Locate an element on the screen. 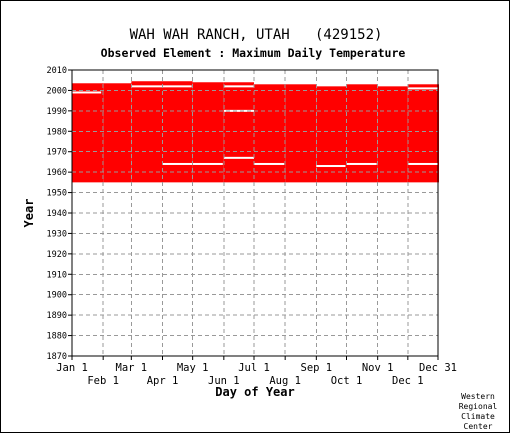  ytick-label-2000: 2000 is located at coordinates (57, 91).